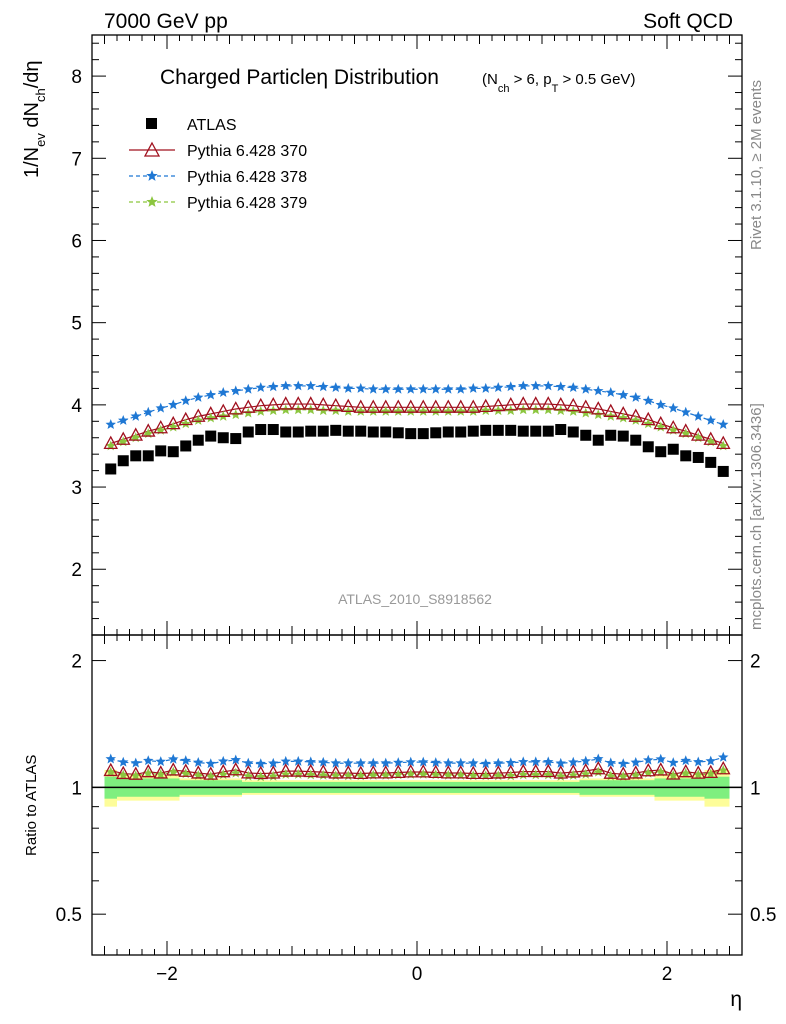  Describe the element at coordinates (34, 119) in the screenshot. I see `y-axis-title: 1/Nev dNch/dη` at that location.